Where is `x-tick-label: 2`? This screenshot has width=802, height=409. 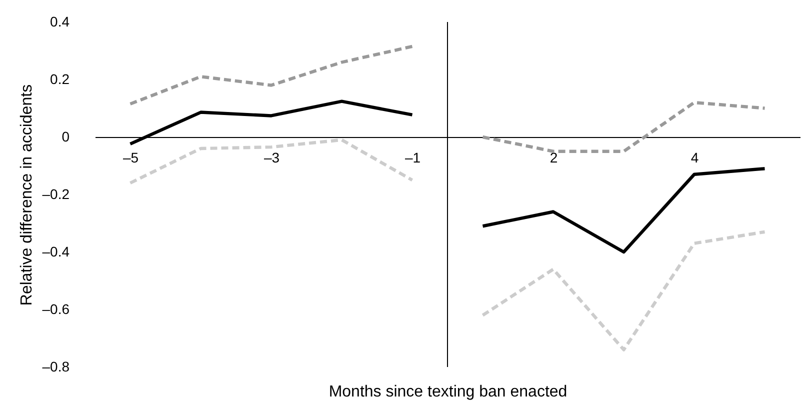 x-tick-label: 2 is located at coordinates (554, 158).